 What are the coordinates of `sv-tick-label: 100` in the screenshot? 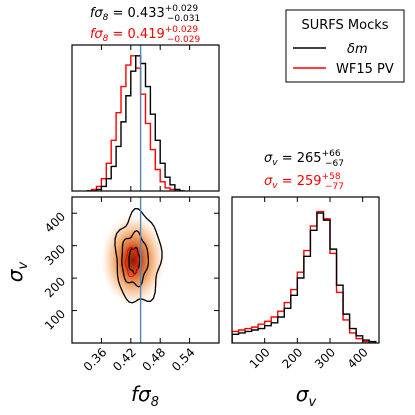 It's located at (260, 358).